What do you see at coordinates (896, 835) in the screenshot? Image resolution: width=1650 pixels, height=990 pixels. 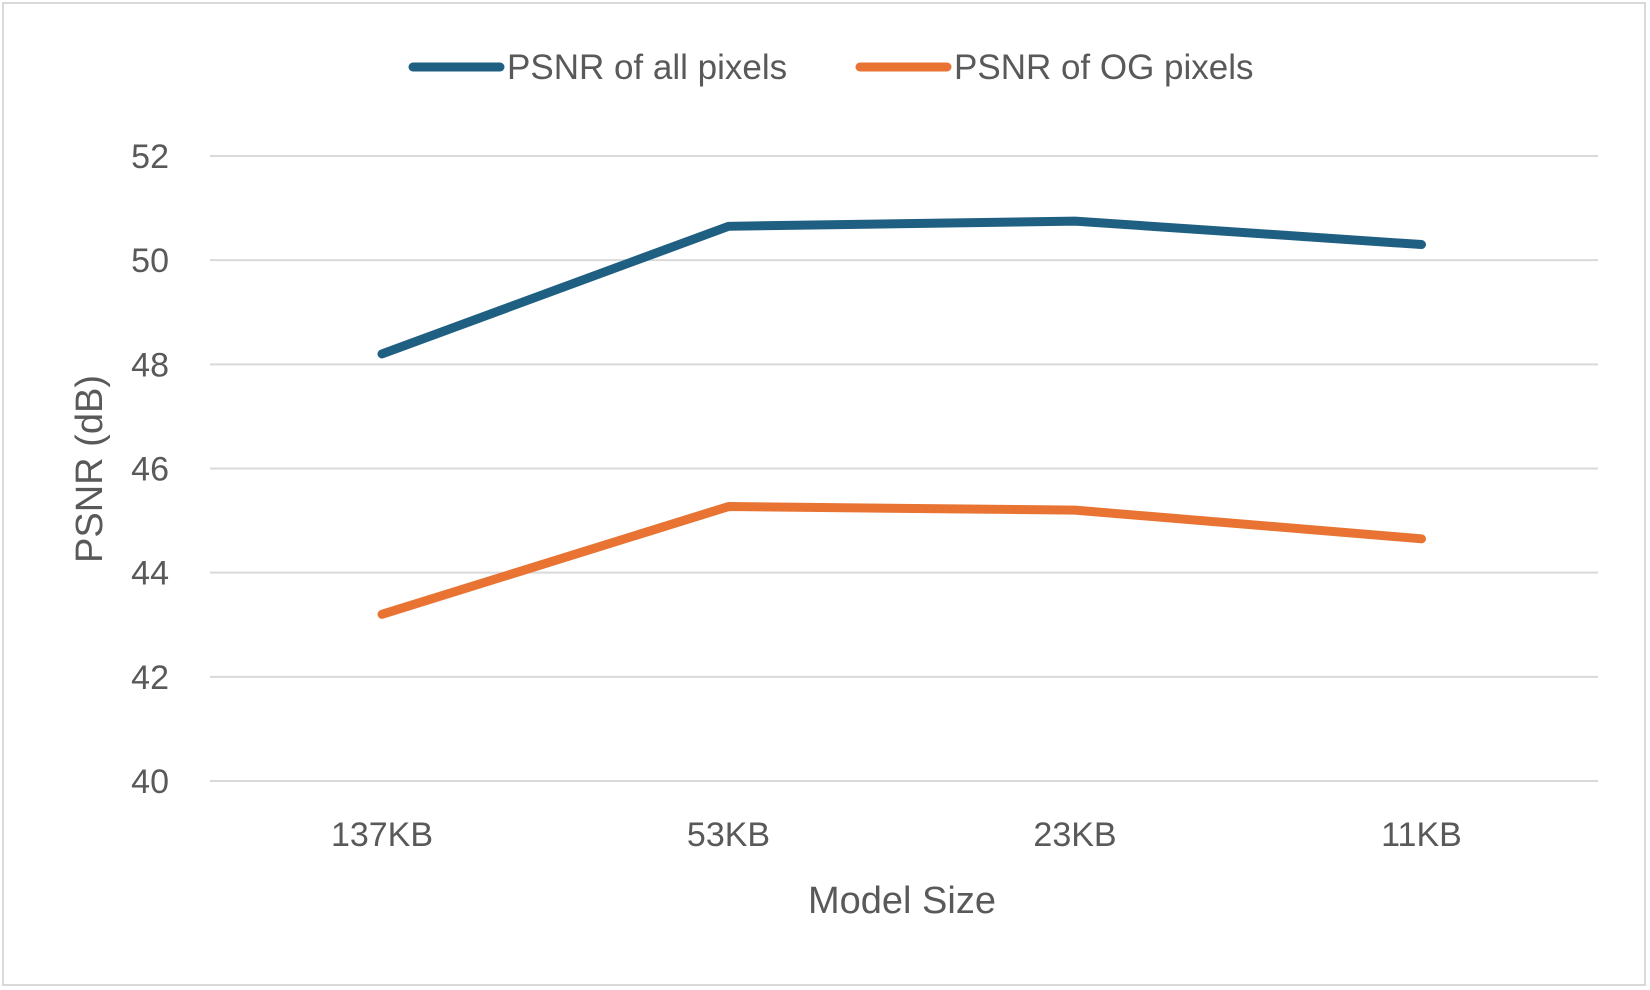 I see `x-axis-ticks: 137KB 53KB 23KB 11KB` at bounding box center [896, 835].